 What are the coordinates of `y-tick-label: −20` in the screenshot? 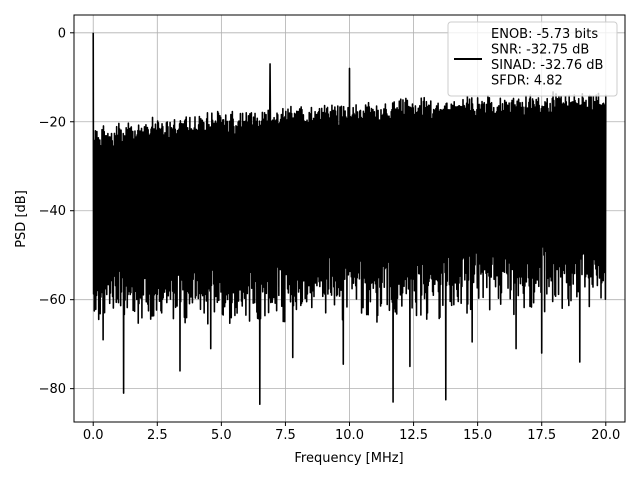 It's located at (52, 122).